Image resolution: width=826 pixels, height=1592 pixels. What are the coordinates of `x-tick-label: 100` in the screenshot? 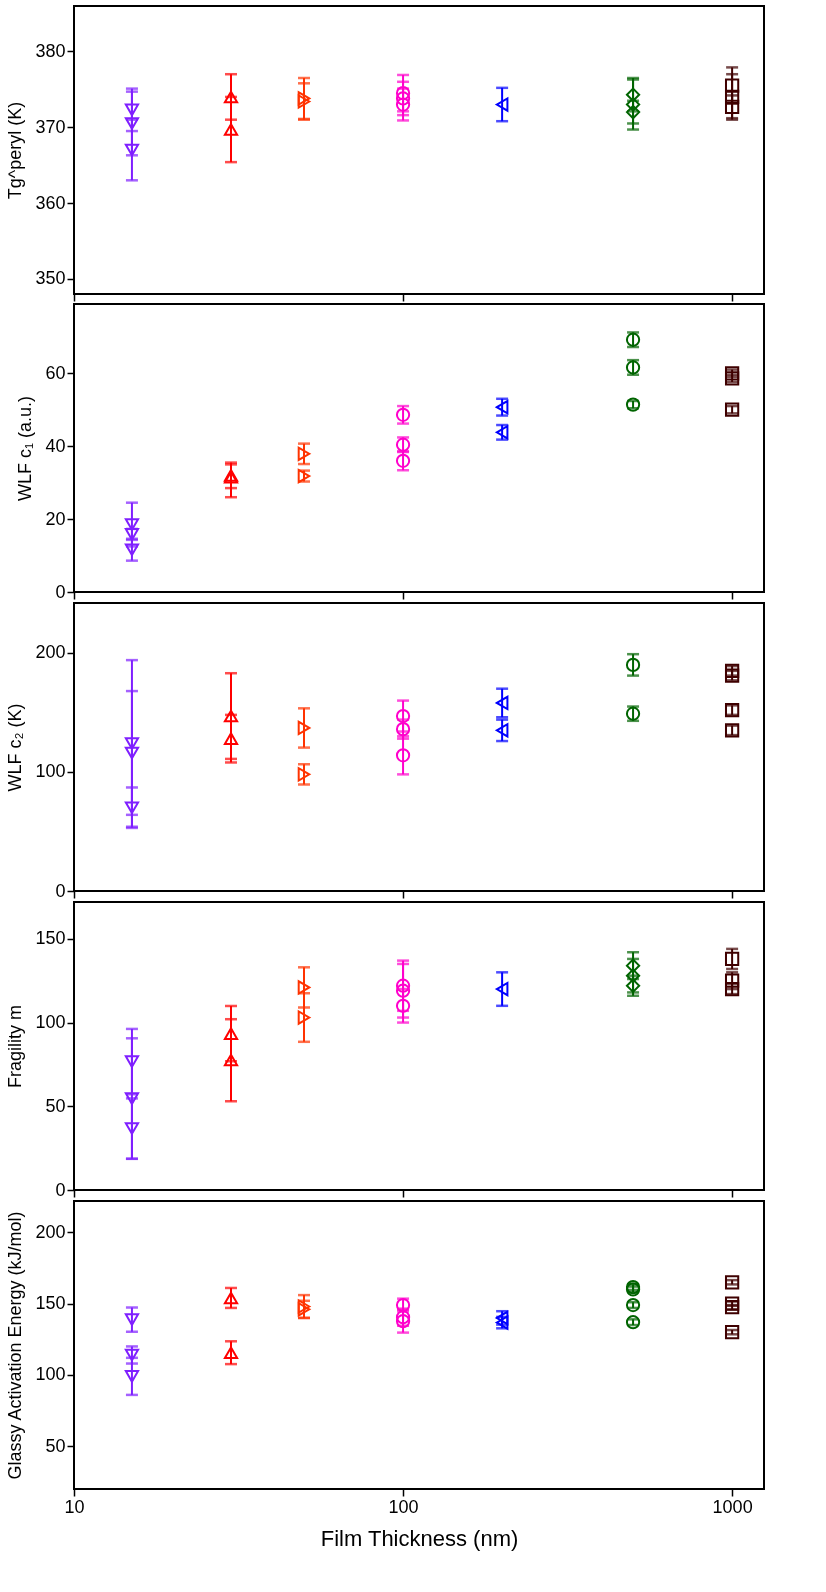 It's located at (403, 1506).